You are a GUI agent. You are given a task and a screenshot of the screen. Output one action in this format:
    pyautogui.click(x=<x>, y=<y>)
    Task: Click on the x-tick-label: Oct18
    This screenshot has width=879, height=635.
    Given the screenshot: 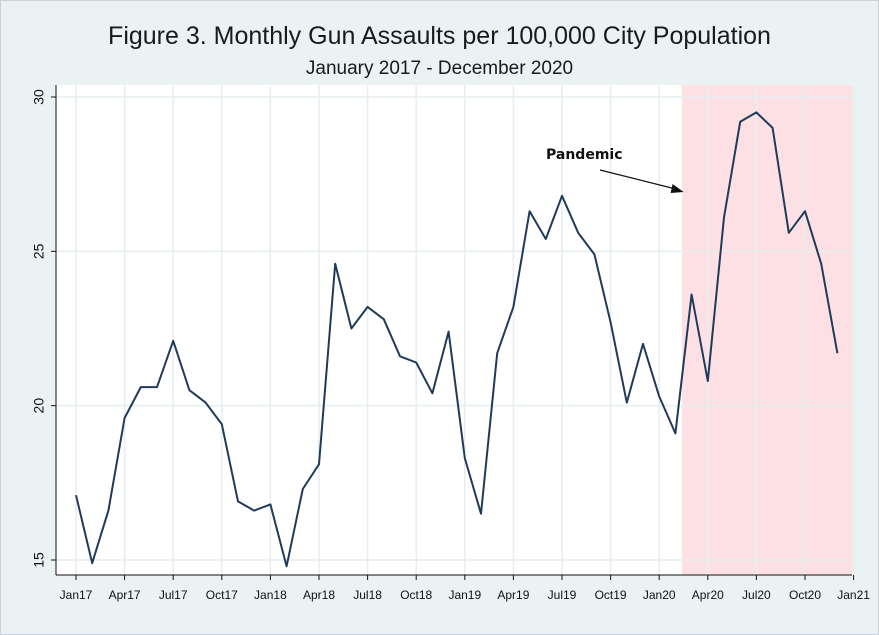 What is the action you would take?
    pyautogui.click(x=416, y=595)
    